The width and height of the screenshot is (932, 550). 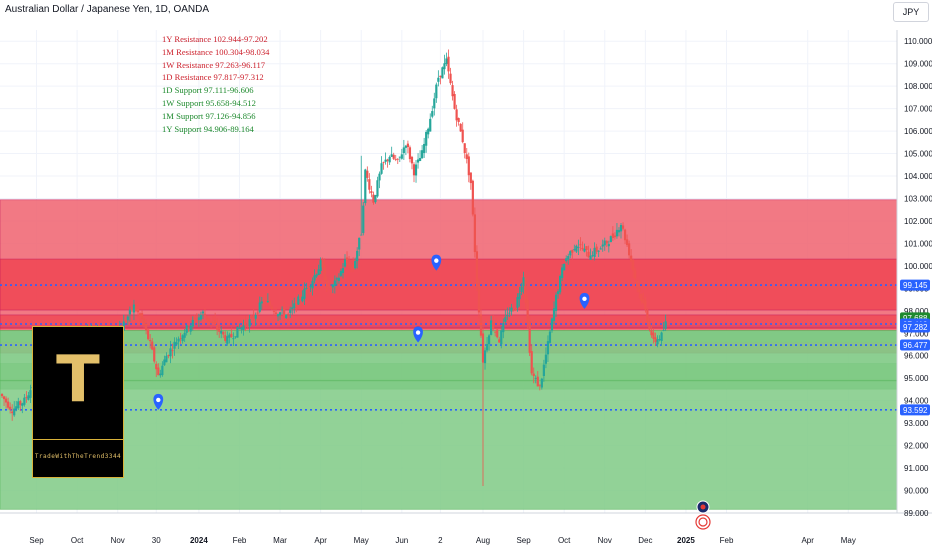 What do you see at coordinates (916, 356) in the screenshot?
I see `y-tick-label: 96.000` at bounding box center [916, 356].